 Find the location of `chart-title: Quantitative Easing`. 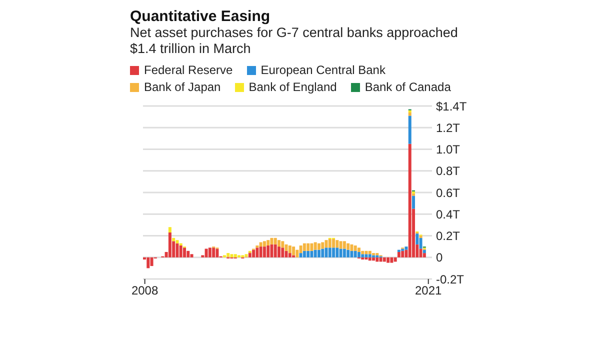

chart-title: Quantitative Easing is located at coordinates (201, 16).